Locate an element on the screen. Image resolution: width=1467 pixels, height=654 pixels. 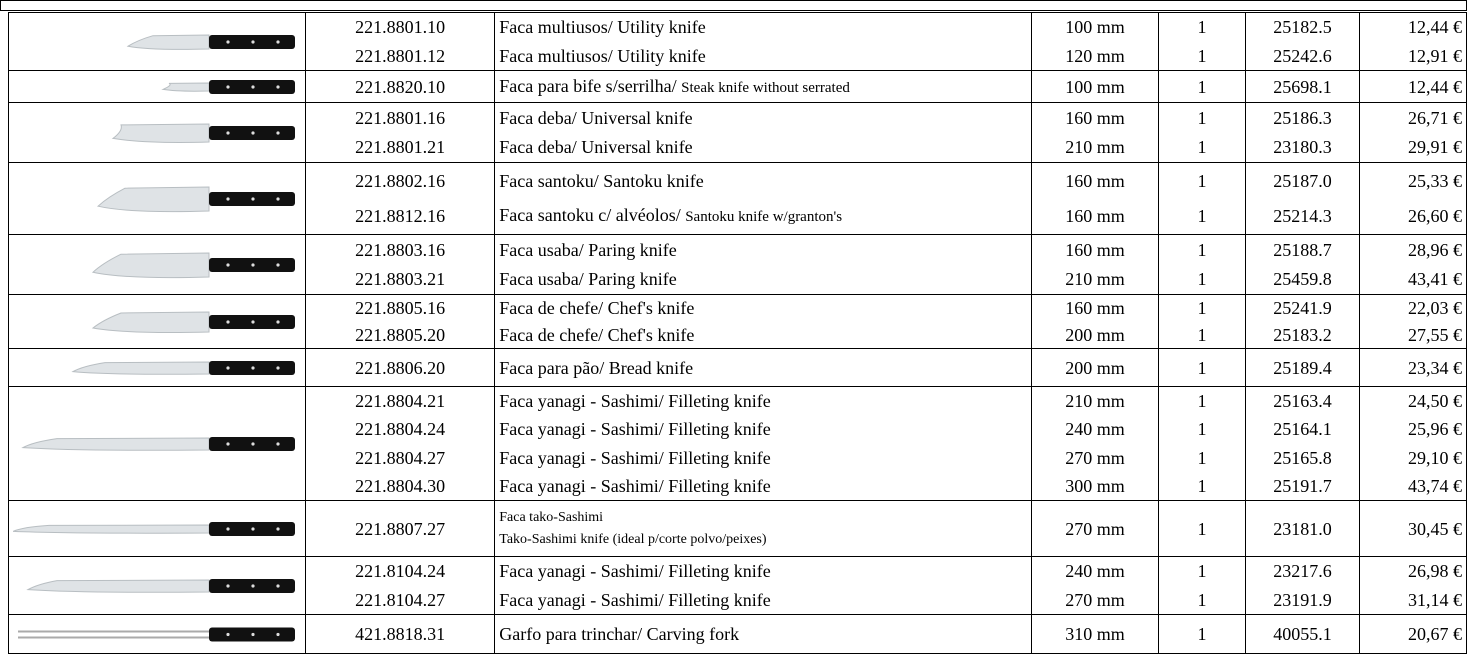
code-cell: 221.8804.21 is located at coordinates (400, 400).